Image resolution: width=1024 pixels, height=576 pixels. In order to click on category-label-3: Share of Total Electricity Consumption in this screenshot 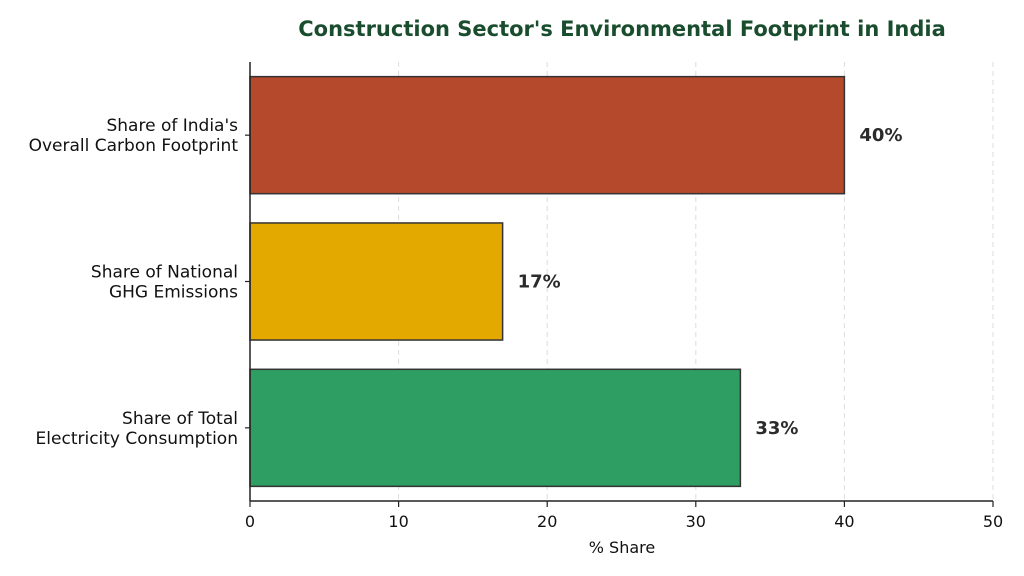, I will do `click(137, 429)`.